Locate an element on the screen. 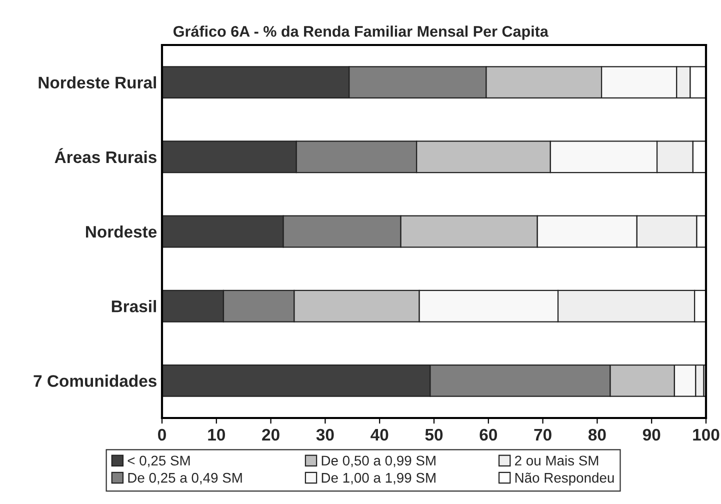  x-tick-label: 60 is located at coordinates (488, 434).